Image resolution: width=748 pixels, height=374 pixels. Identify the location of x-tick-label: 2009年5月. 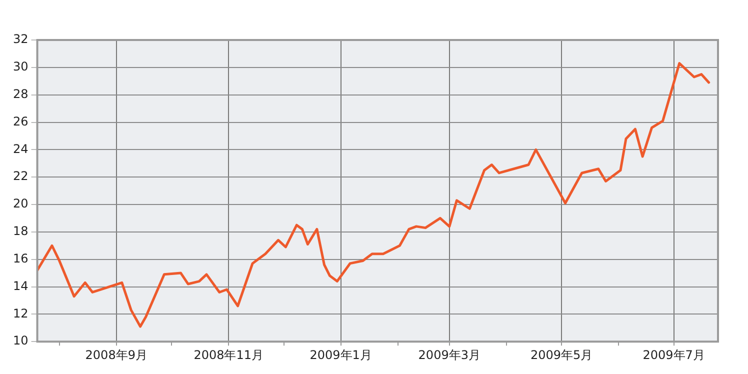
(561, 355).